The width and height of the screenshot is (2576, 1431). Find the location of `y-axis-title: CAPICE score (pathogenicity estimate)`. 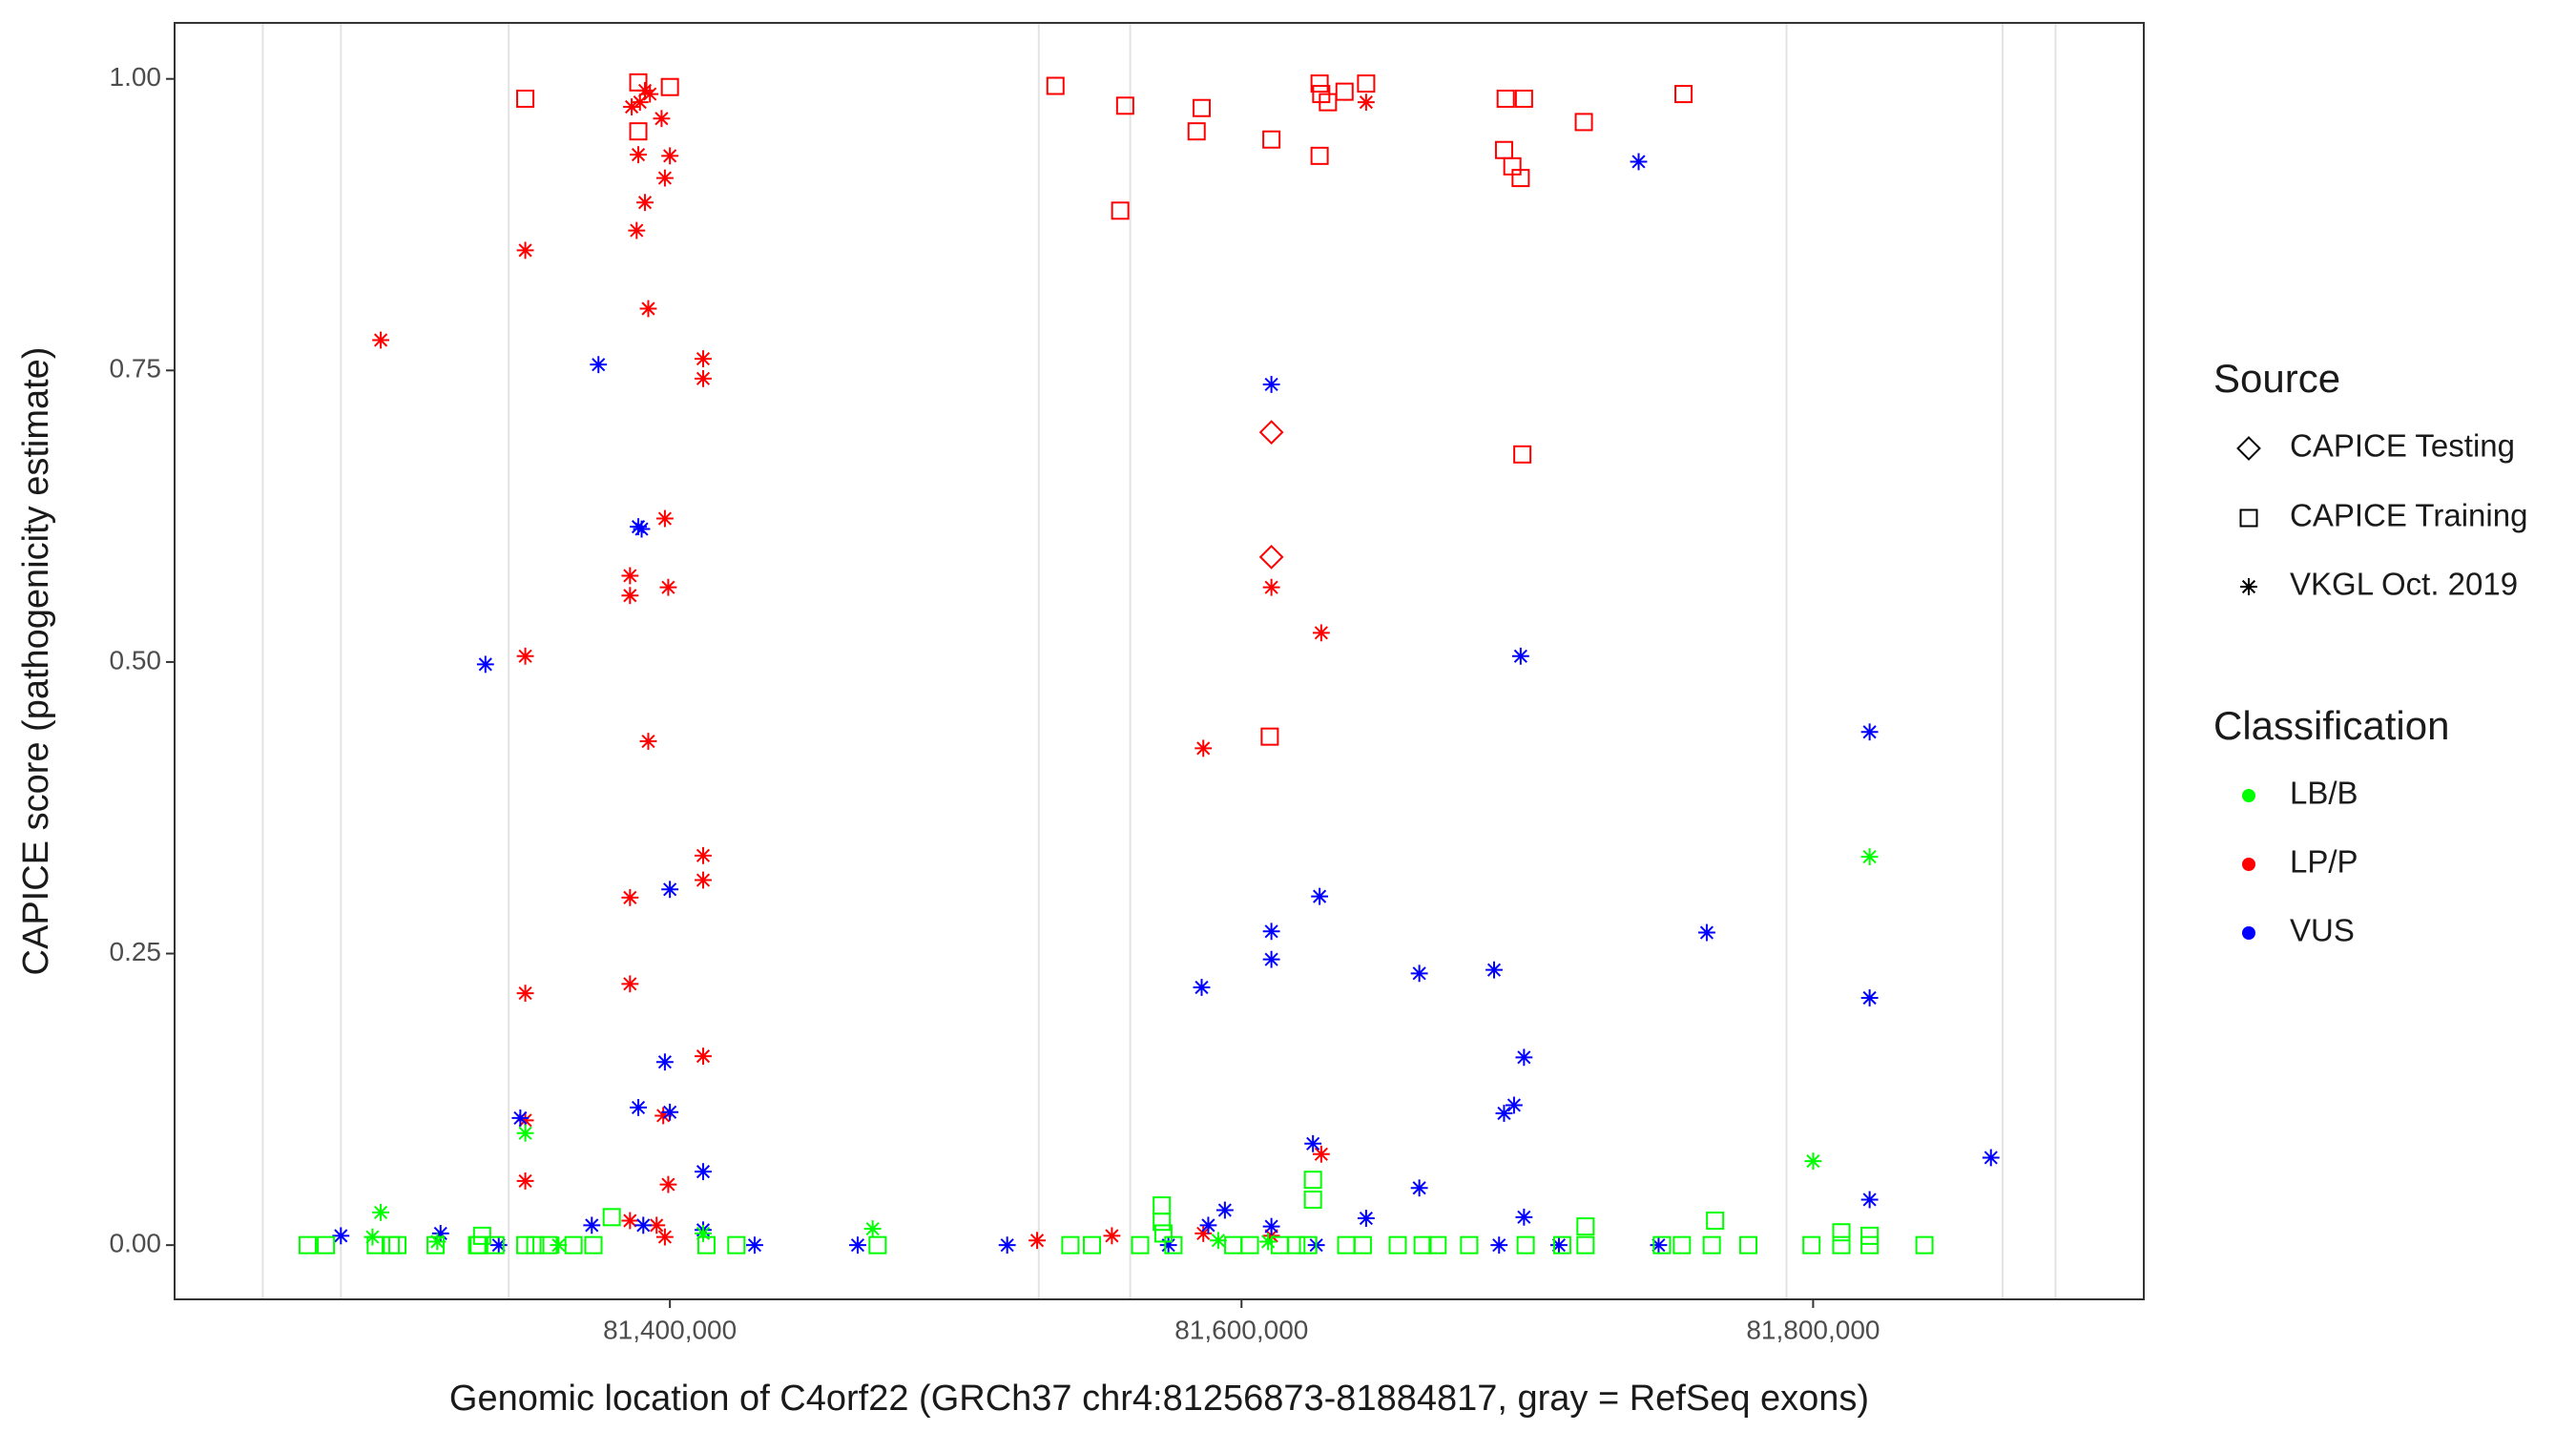

y-axis-title: CAPICE score (pathogenicity estimate) is located at coordinates (36, 661).